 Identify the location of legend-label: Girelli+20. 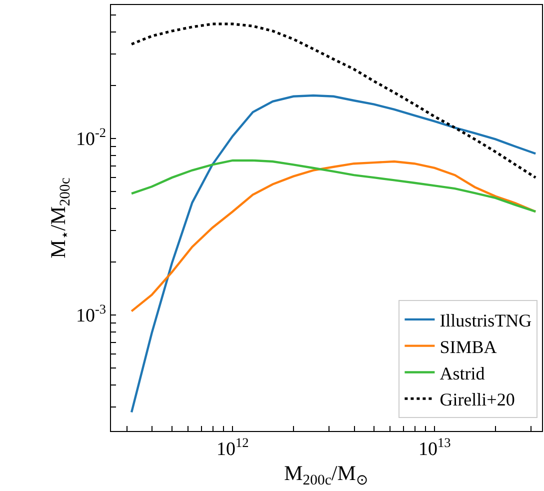
(477, 400).